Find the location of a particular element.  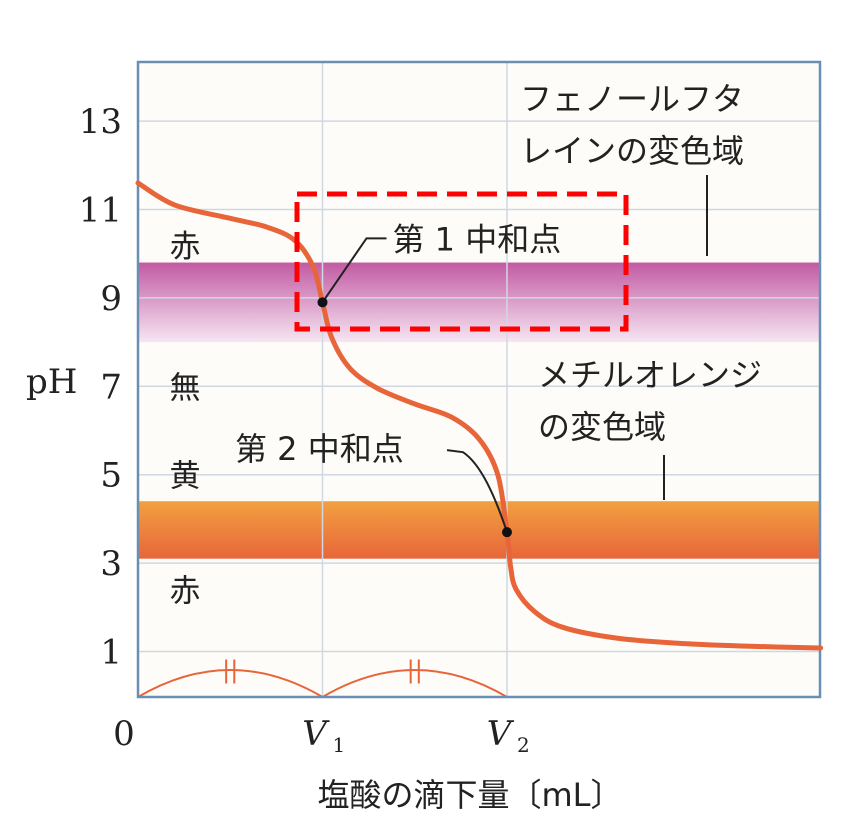

band-label: レインの変色域 is located at coordinates (632, 151).